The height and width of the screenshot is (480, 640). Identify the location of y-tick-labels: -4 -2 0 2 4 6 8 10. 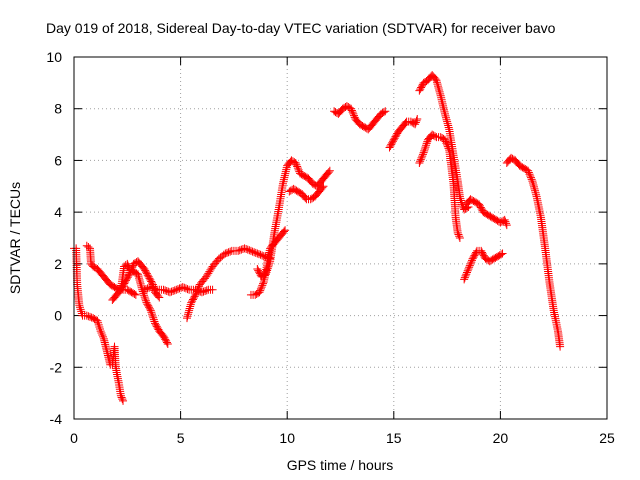
(54, 238).